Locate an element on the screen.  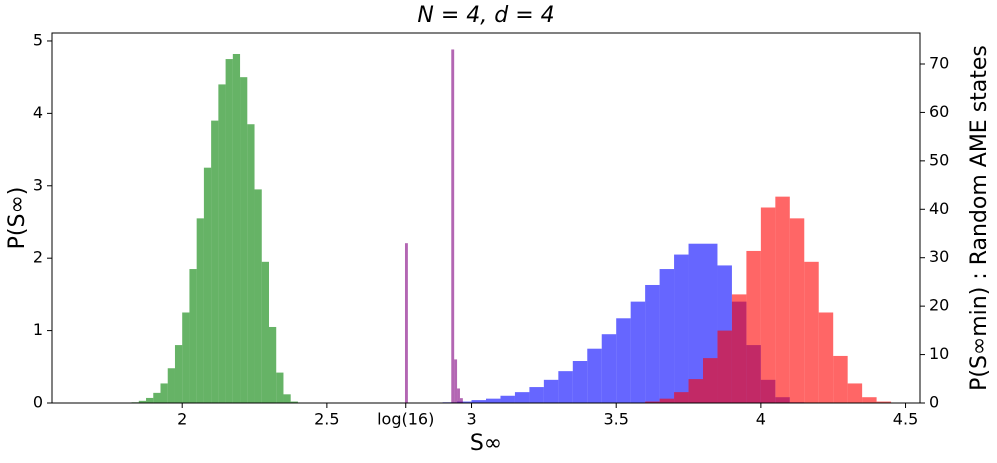
y-tick-label: 2 is located at coordinates (38, 257).